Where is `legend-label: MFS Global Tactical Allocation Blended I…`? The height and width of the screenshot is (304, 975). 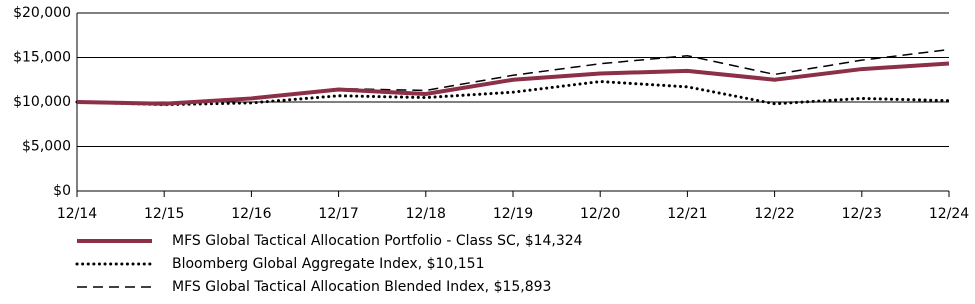 legend-label: MFS Global Tactical Allocation Blended I… is located at coordinates (361, 287).